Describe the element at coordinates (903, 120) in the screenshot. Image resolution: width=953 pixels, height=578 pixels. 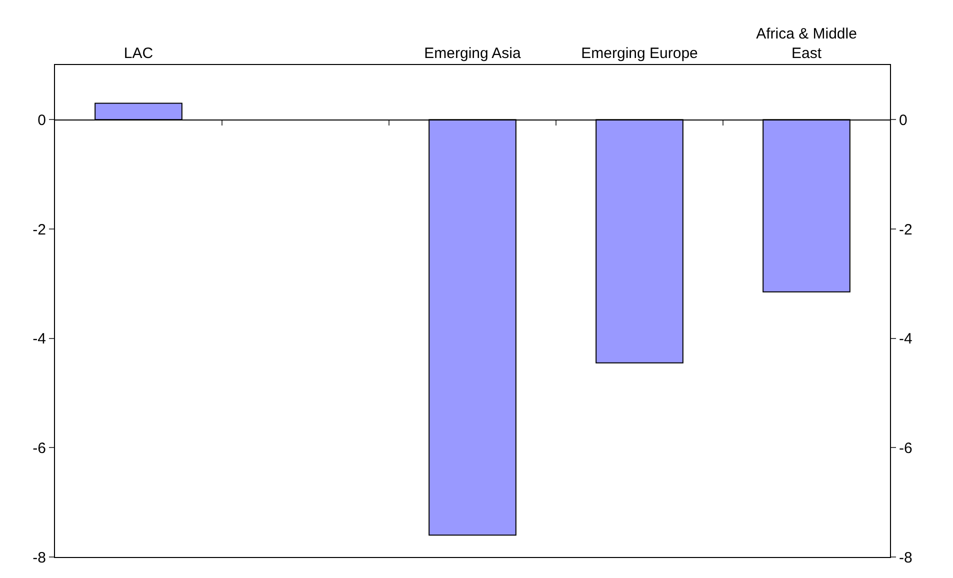
I see `y2-tick-label: 0` at that location.